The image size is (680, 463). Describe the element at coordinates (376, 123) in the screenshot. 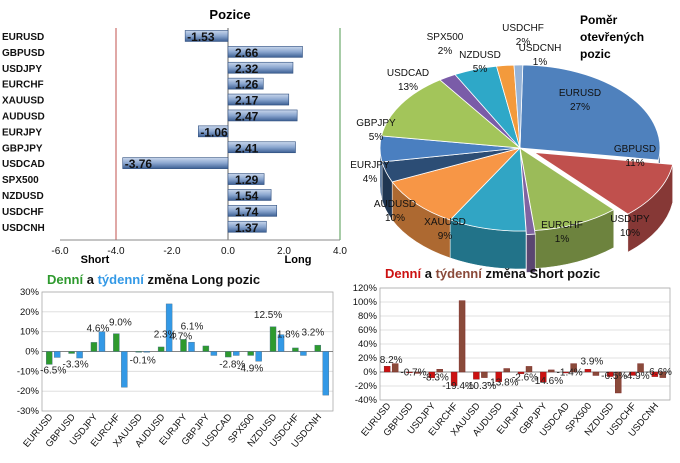

I see `pie-slice-label: GBPJPY` at that location.